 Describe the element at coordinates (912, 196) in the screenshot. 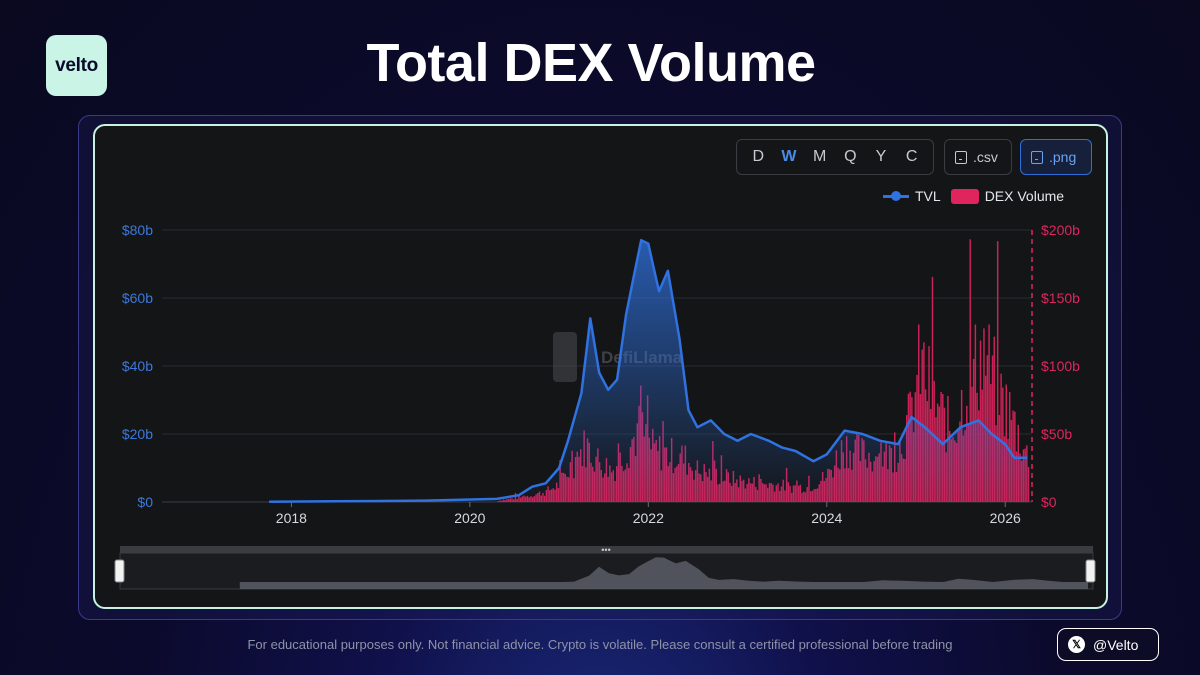

I see `legend-item-tvl: TVL` at that location.